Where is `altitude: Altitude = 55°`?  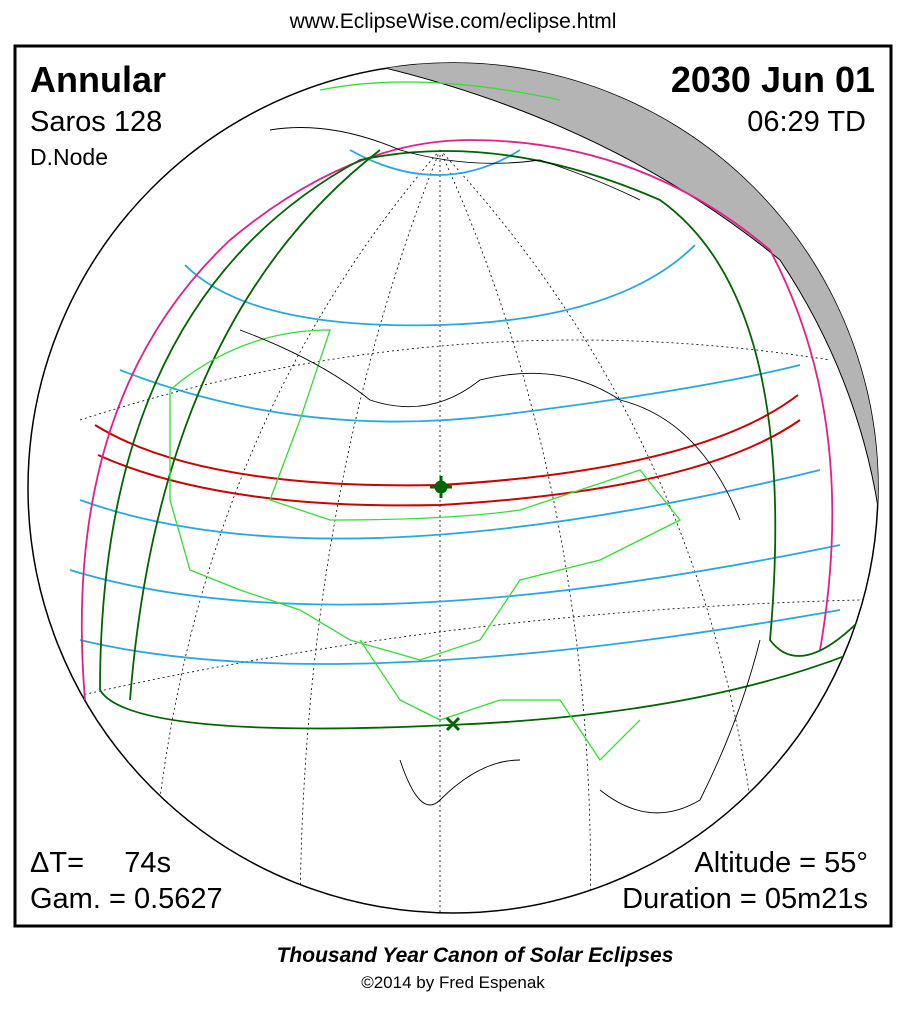
altitude: Altitude = 55° is located at coordinates (781, 863).